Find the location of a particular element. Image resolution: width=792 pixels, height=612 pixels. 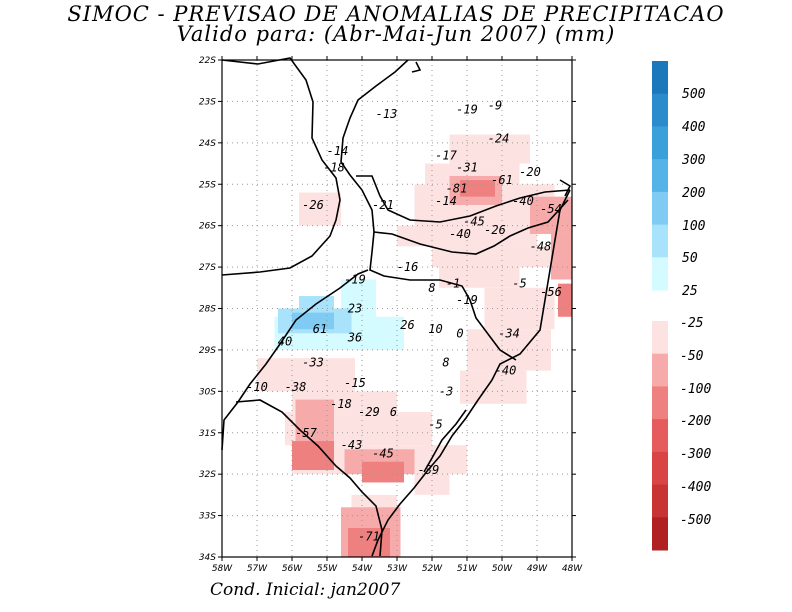

anomaly-value: -3 is located at coordinates (446, 391).